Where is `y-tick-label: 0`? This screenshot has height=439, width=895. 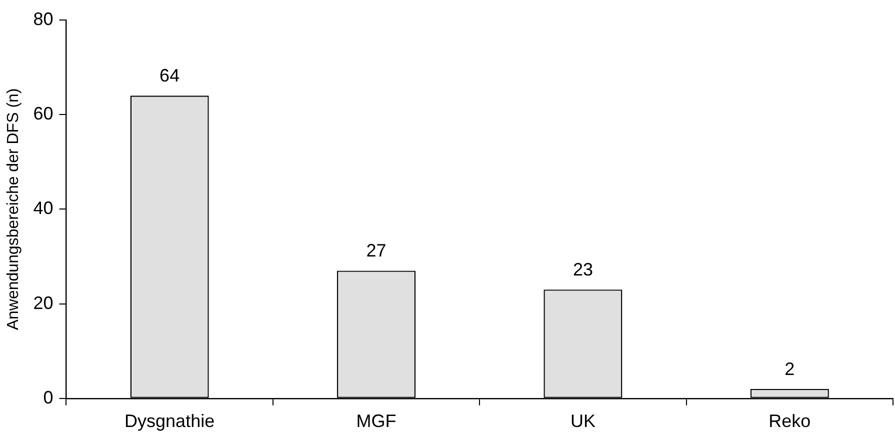
y-tick-label: 0 is located at coordinates (48, 397).